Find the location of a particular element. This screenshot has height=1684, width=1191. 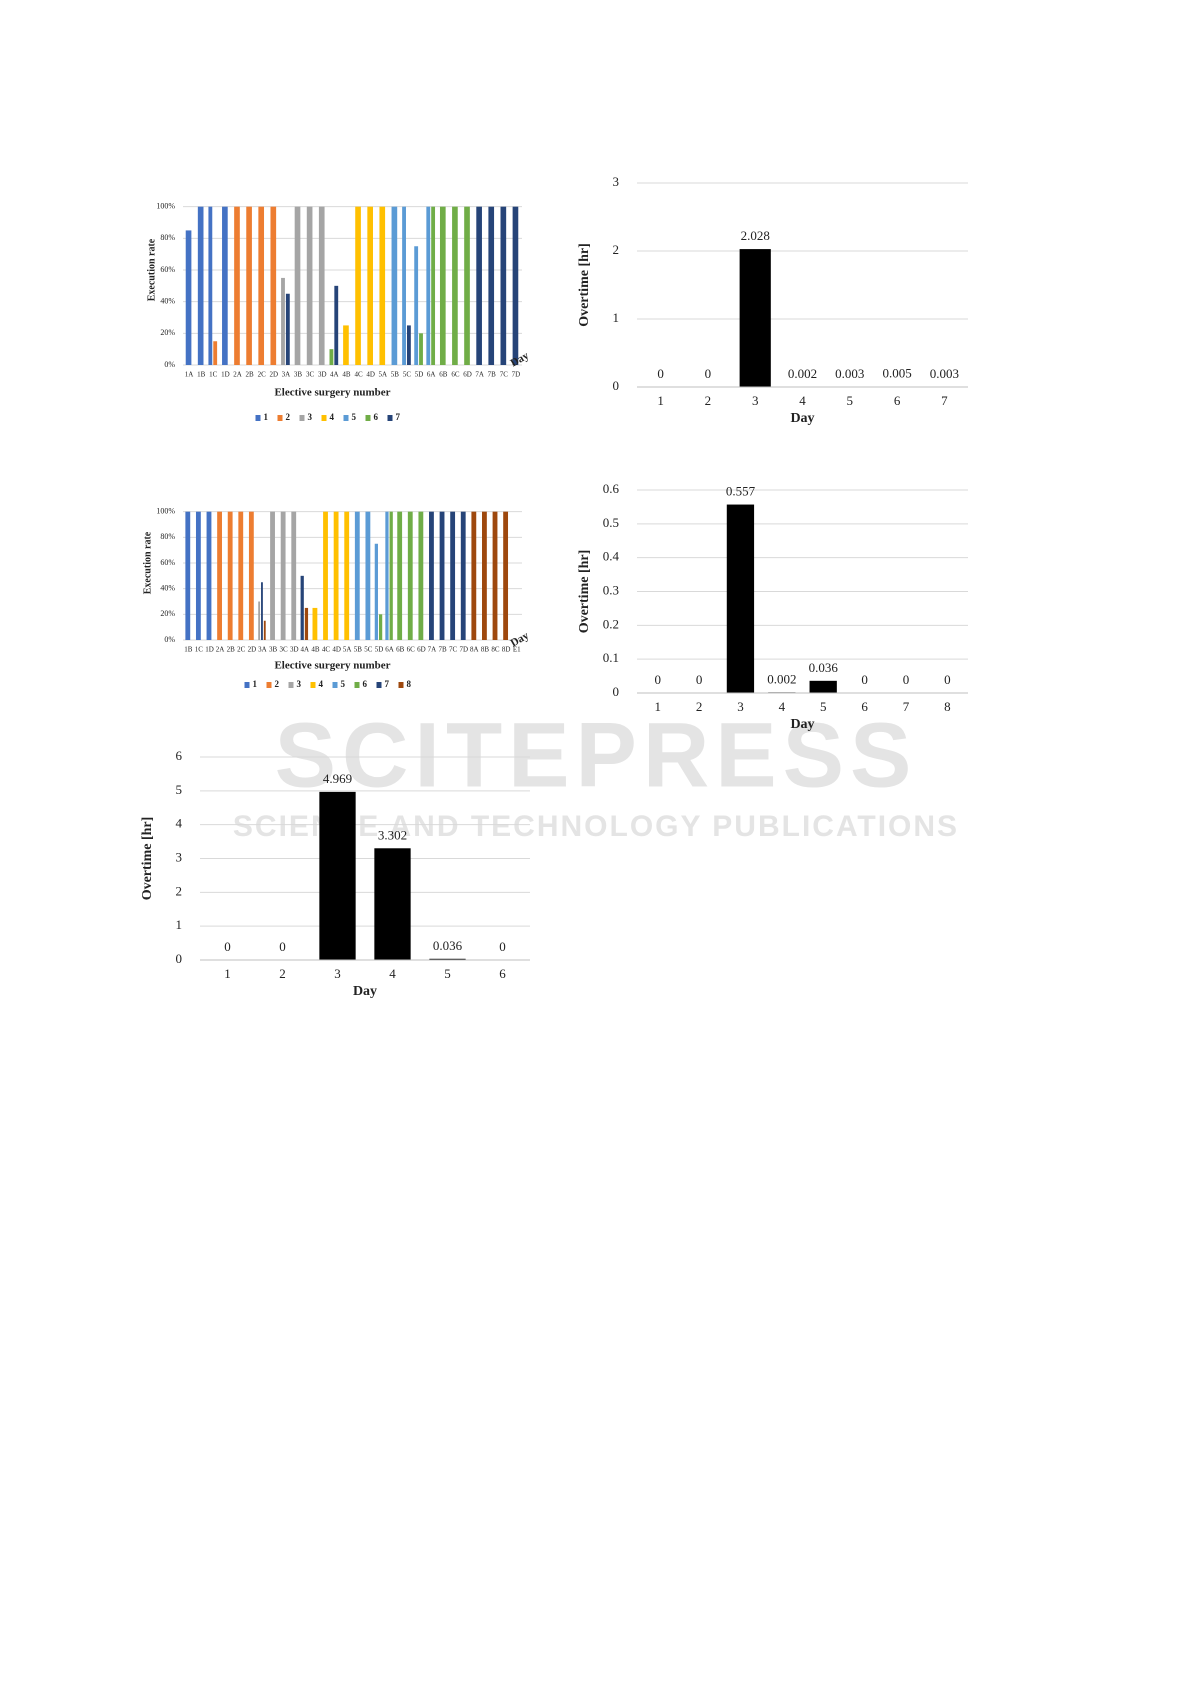

x-tick-label: 7 is located at coordinates (944, 400).